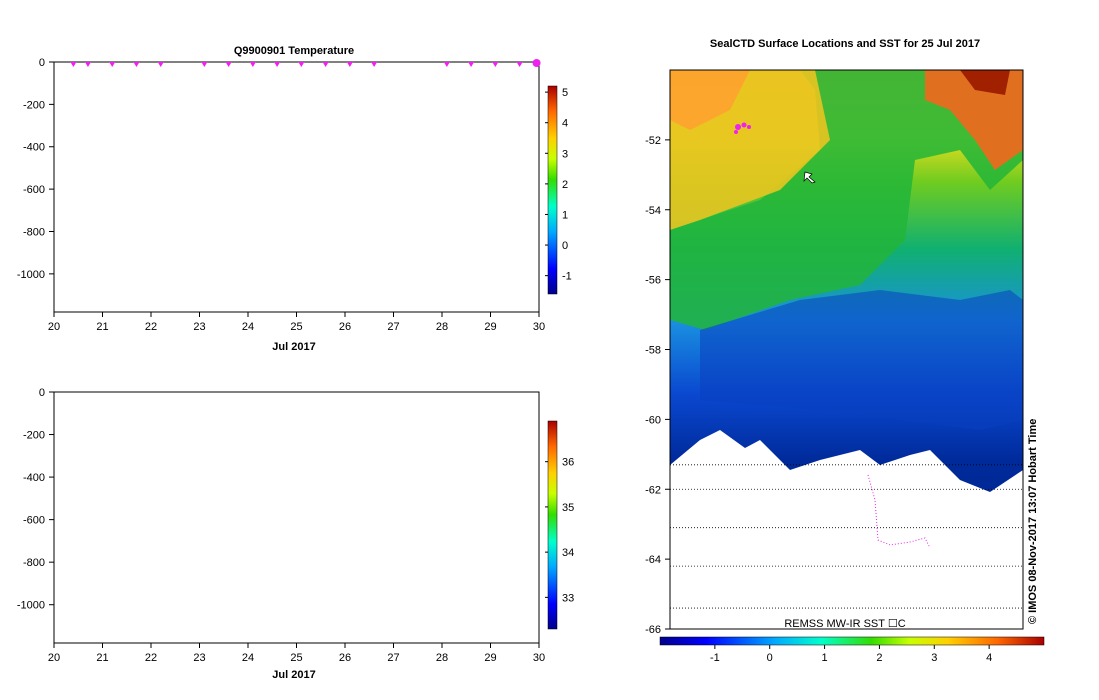 This screenshot has height=700, width=1099. What do you see at coordinates (565, 246) in the screenshot?
I see `colorbar-tick-label: 0` at bounding box center [565, 246].